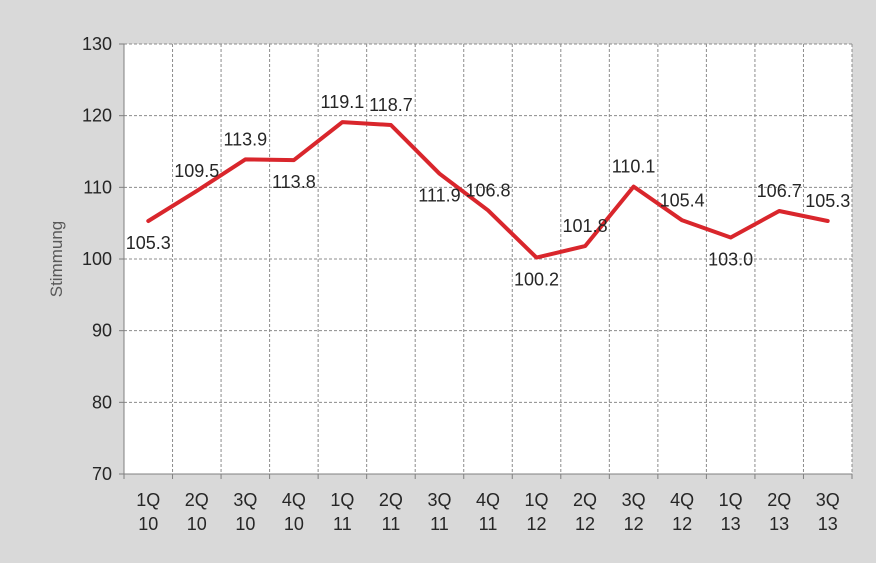  Describe the element at coordinates (682, 200) in the screenshot. I see `data-label: 105.4` at that location.